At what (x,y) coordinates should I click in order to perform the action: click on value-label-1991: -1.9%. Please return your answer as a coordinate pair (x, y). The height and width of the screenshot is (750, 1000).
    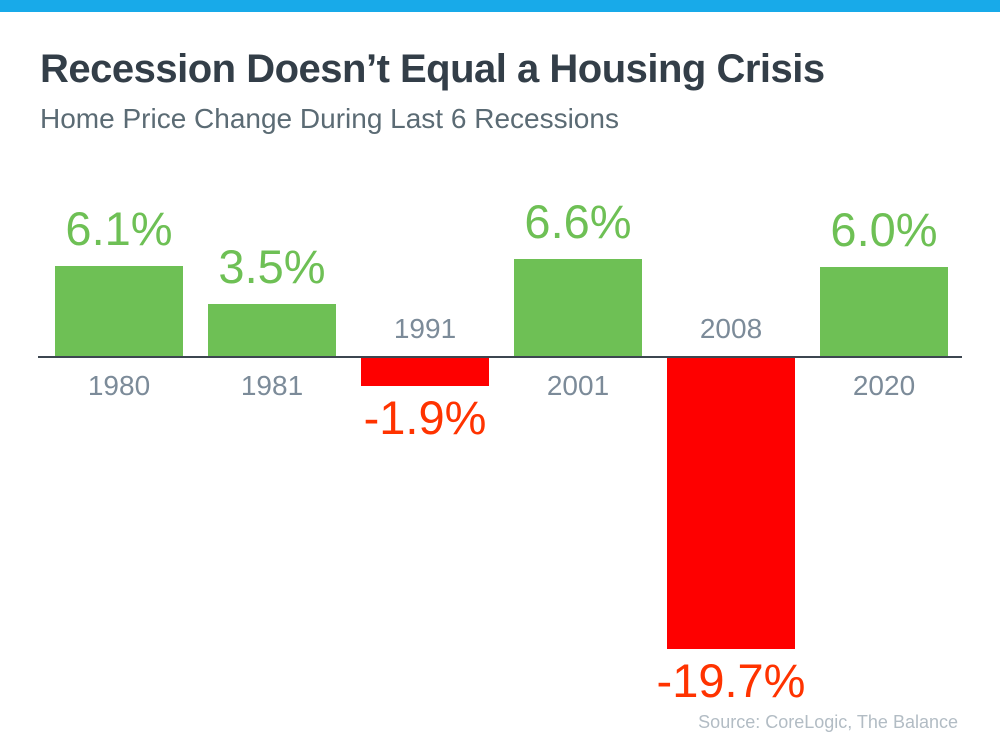
    Looking at the image, I should click on (425, 417).